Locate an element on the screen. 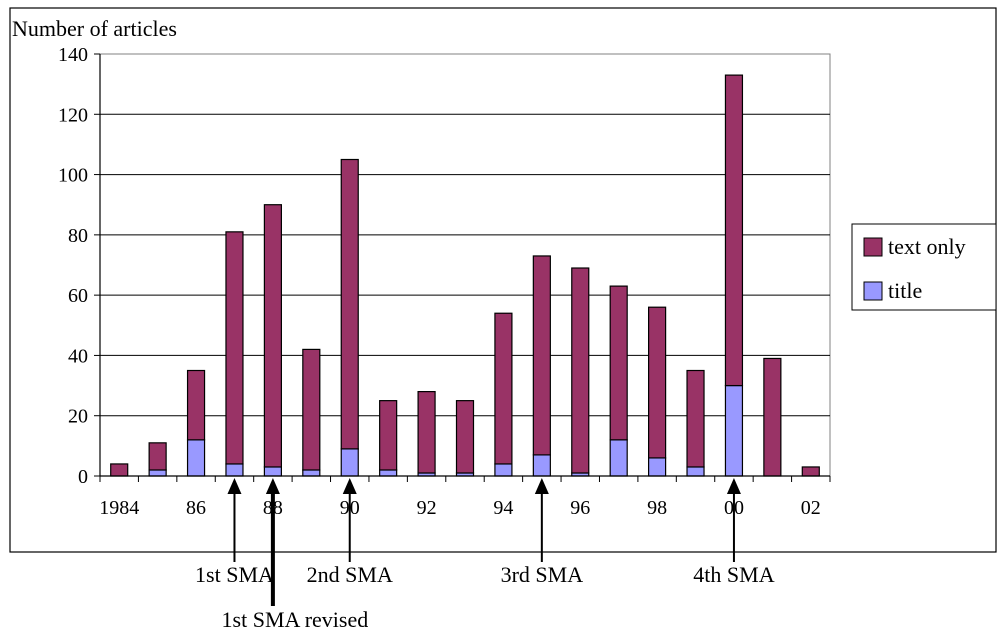  legend-swatch-text-only is located at coordinates (873, 247).